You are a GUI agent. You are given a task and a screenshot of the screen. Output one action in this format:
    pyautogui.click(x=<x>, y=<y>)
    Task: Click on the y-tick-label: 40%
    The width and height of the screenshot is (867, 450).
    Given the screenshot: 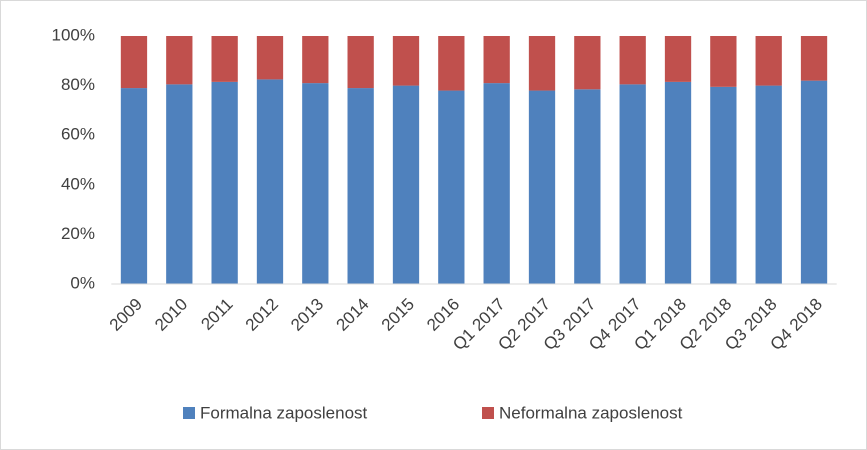 What is the action you would take?
    pyautogui.click(x=78, y=183)
    